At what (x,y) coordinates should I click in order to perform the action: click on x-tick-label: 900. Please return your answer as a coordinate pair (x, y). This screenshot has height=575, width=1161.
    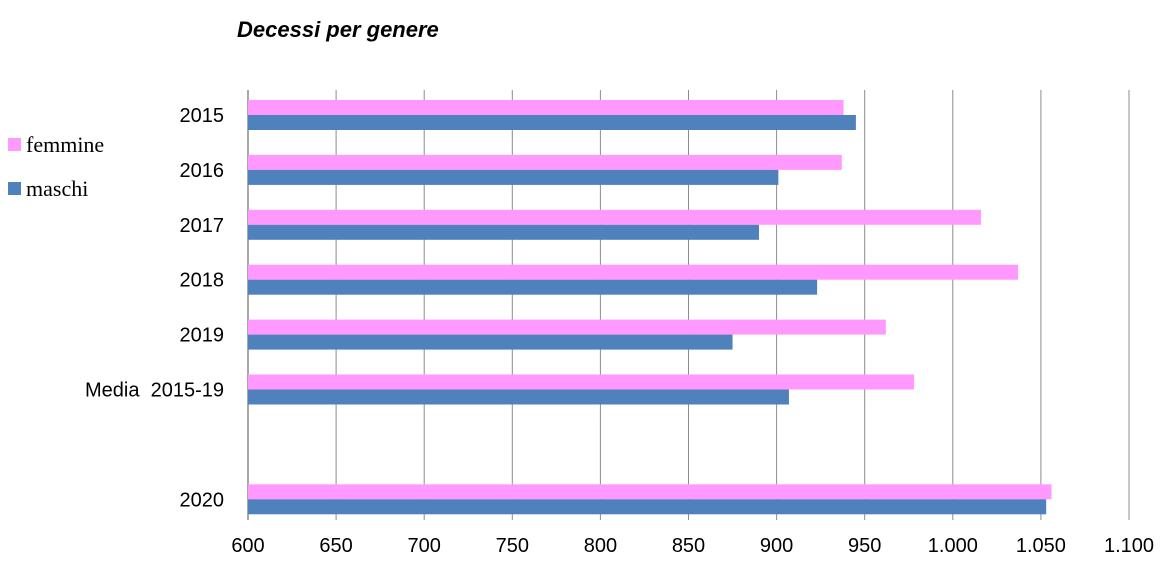
    Looking at the image, I should click on (776, 546).